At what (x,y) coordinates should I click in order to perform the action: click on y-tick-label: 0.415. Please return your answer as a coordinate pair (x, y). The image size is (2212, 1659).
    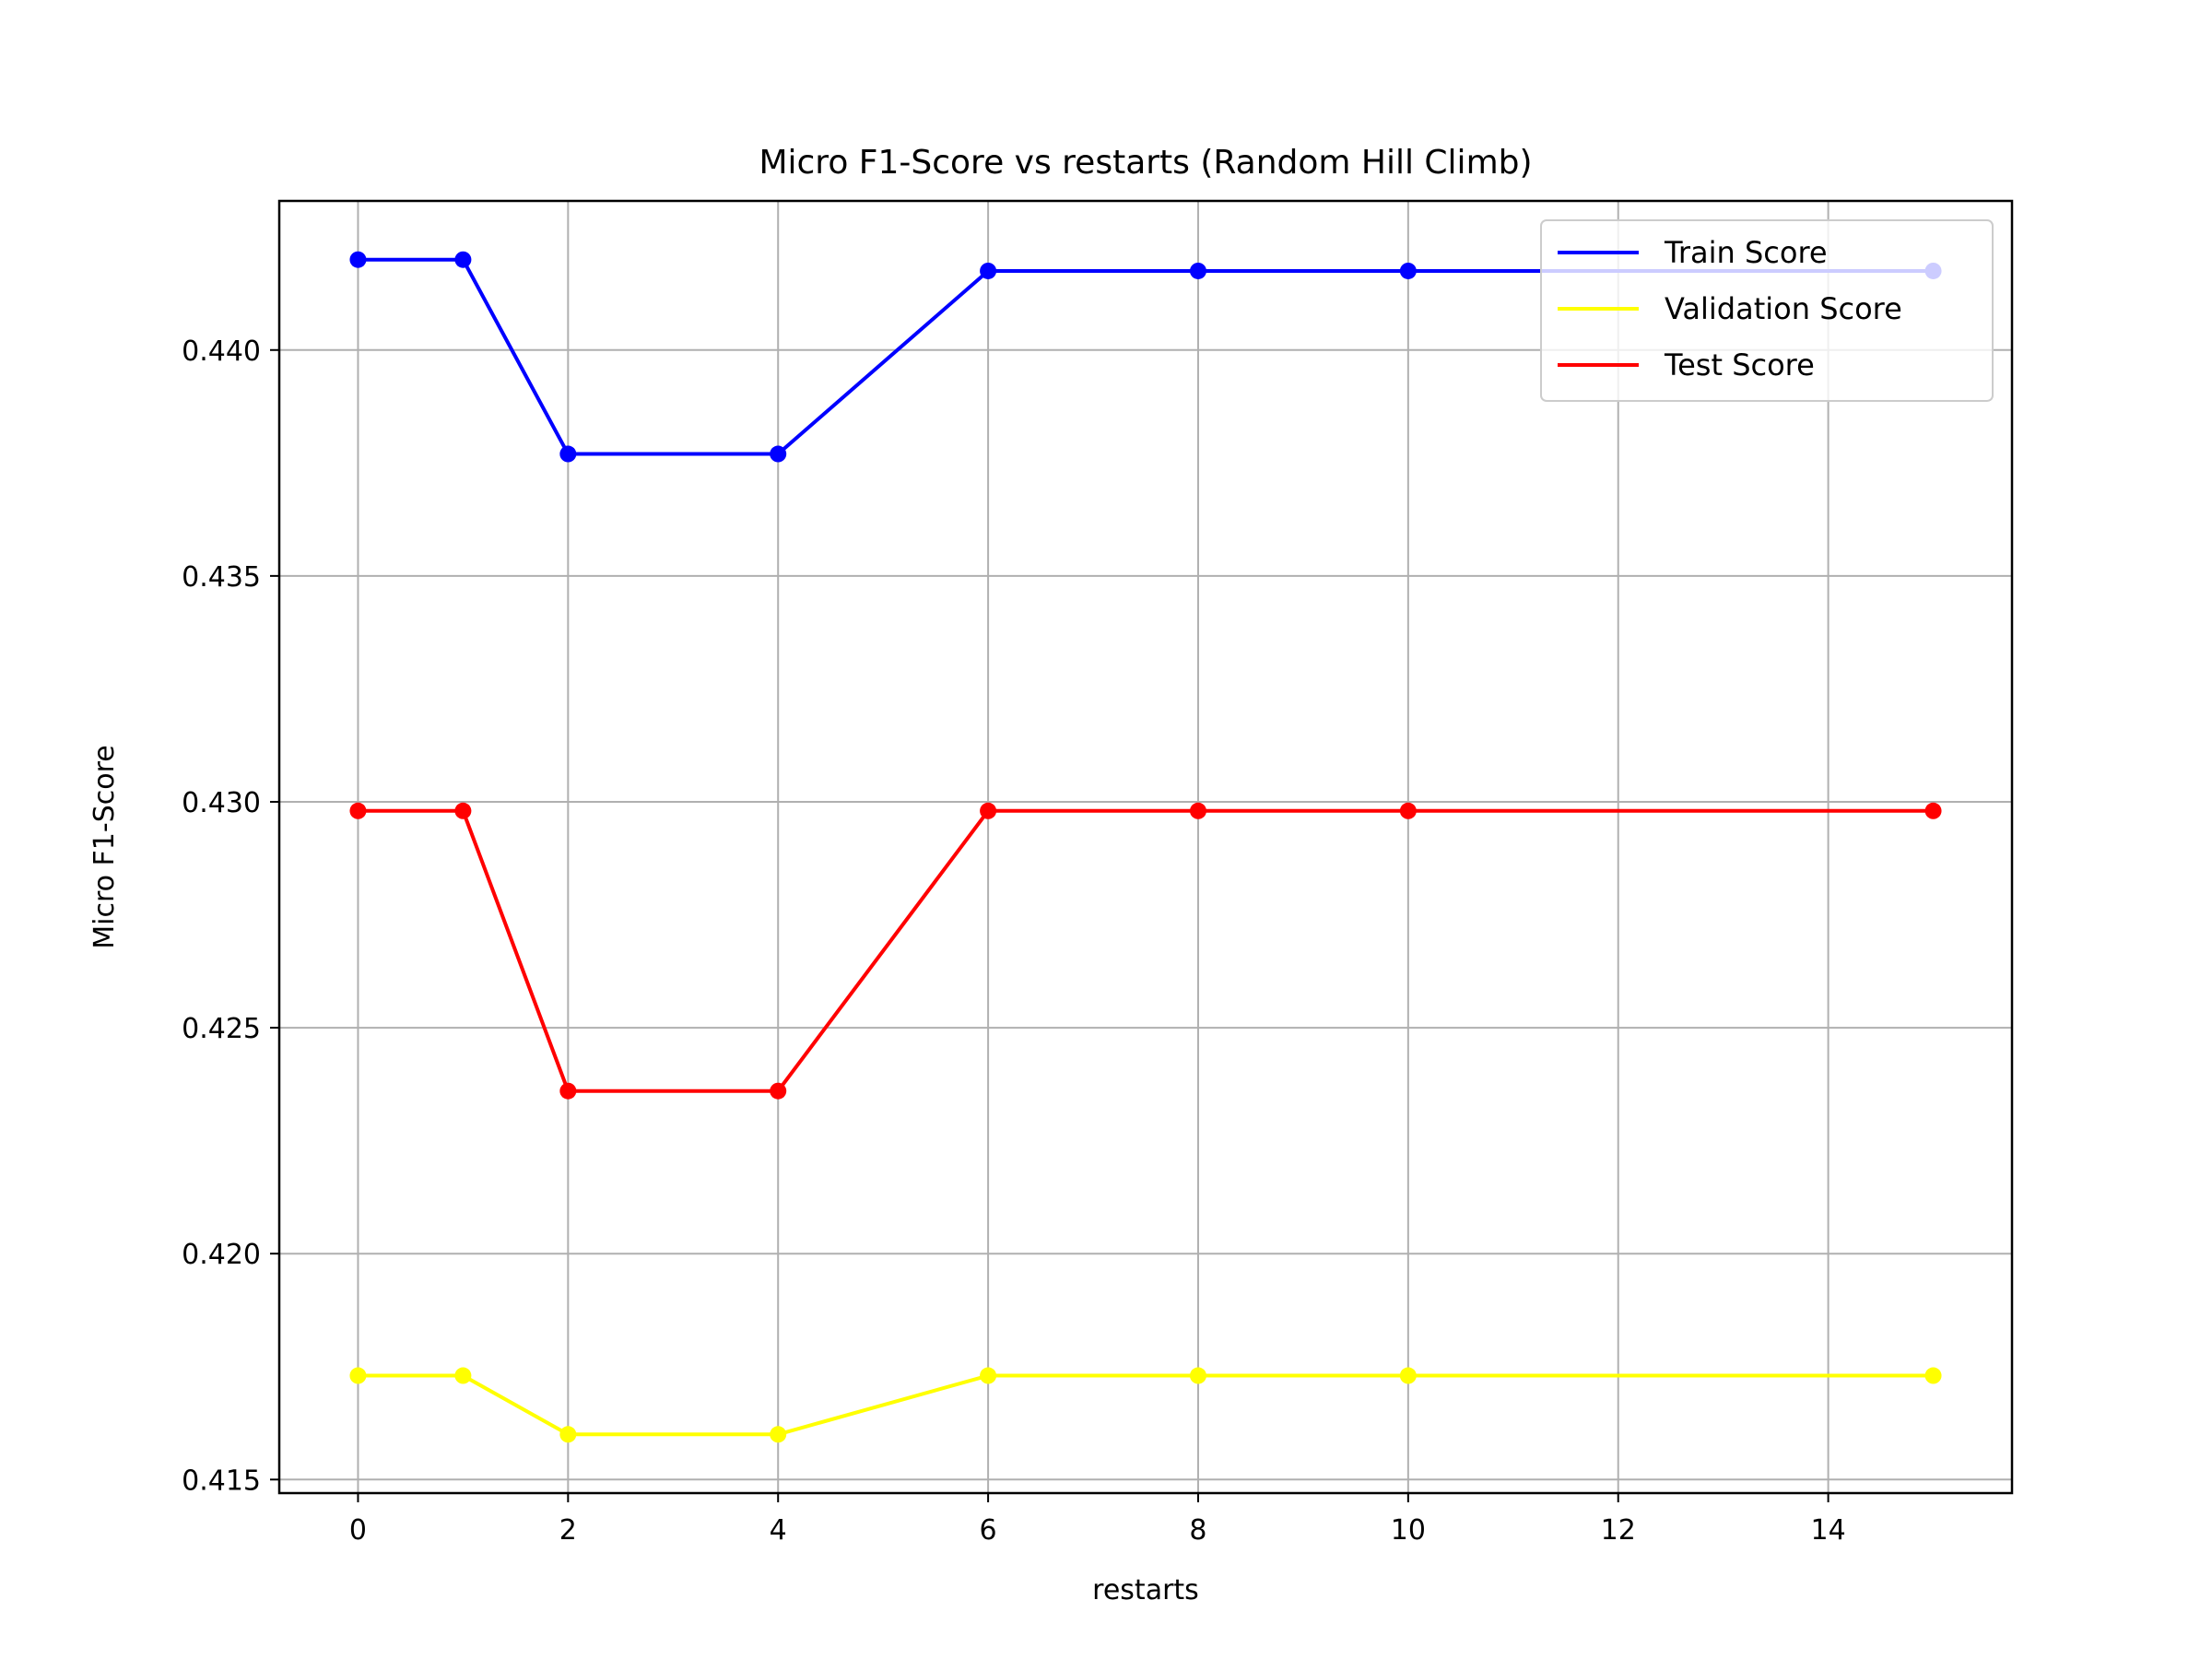
    Looking at the image, I should click on (221, 1481).